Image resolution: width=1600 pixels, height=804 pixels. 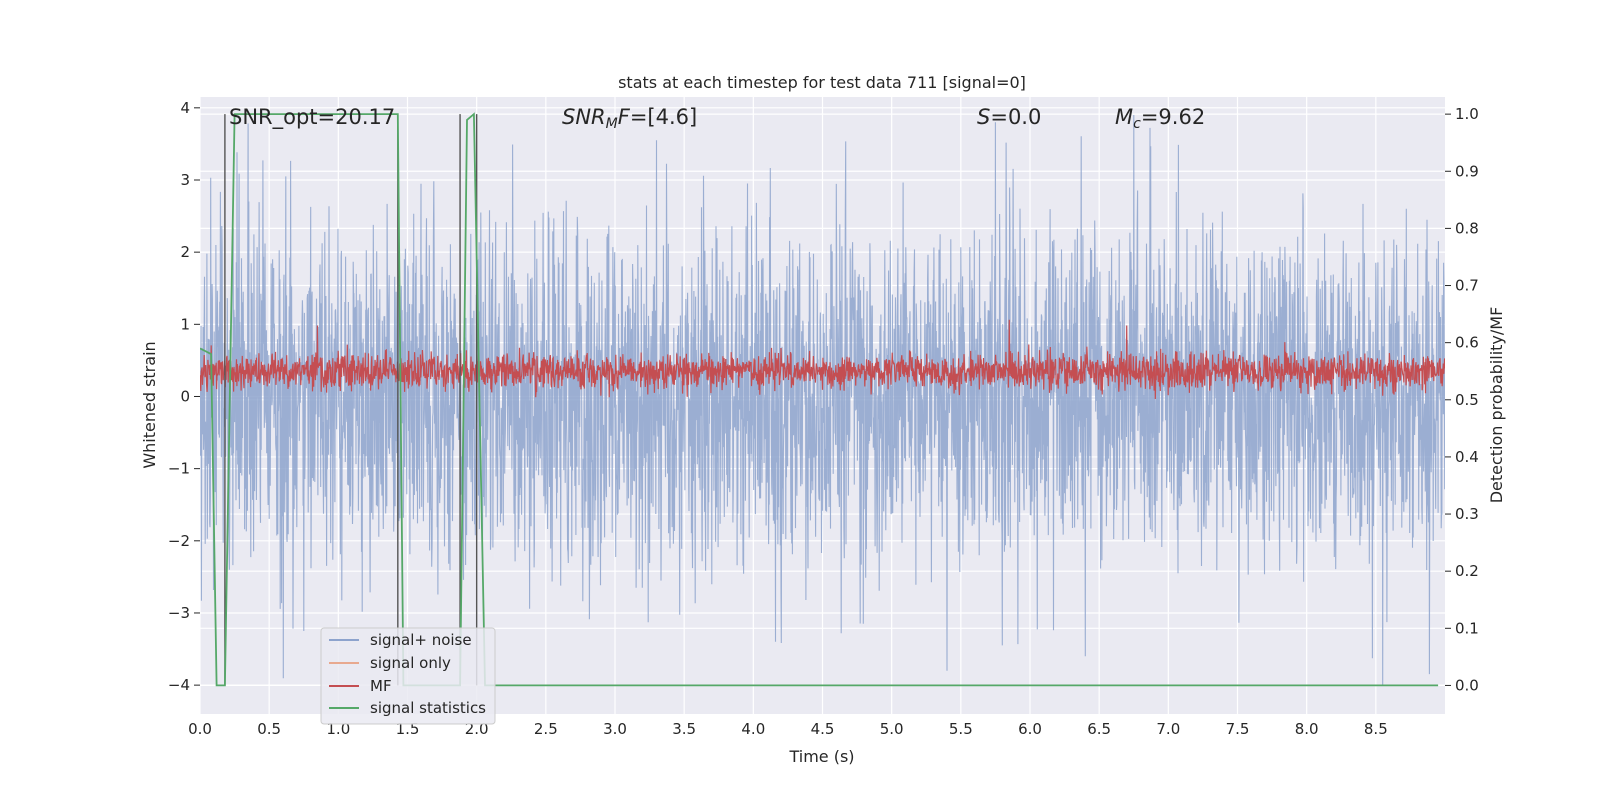 I want to click on legend-box, so click(x=408, y=676).